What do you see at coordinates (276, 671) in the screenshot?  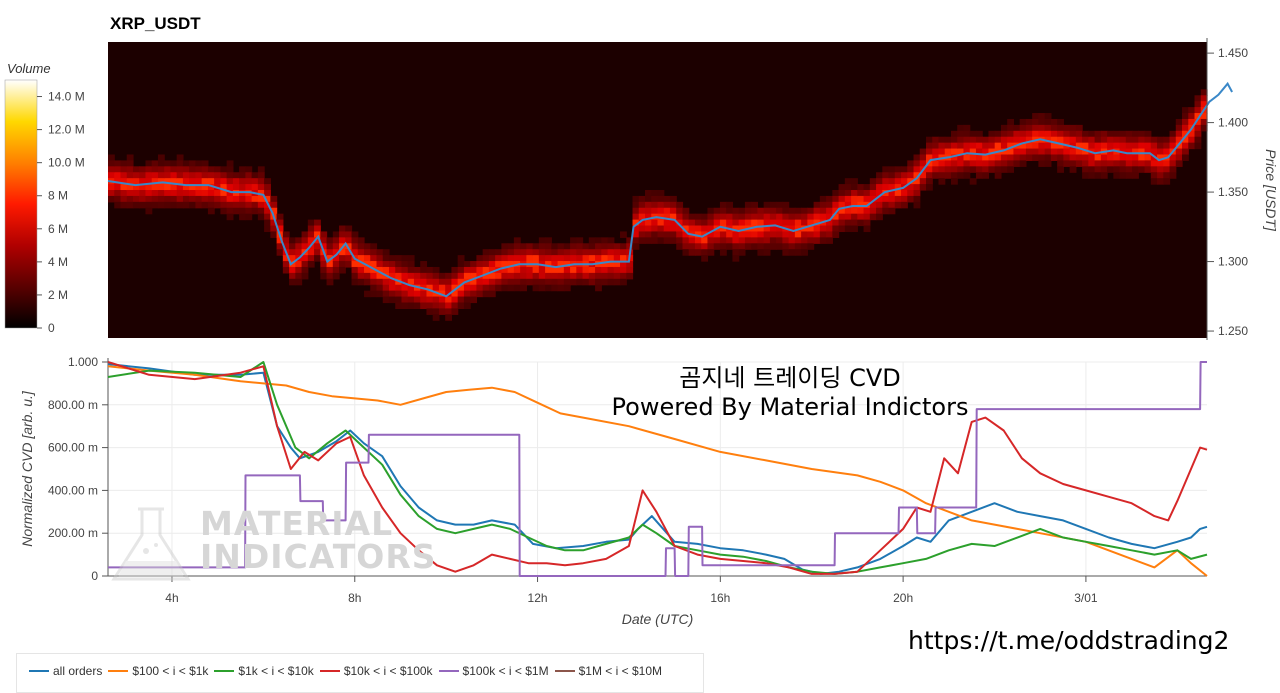 I see `legend-label: $1k < i < $10k` at bounding box center [276, 671].